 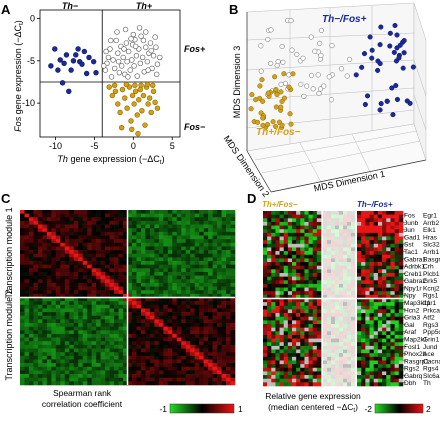 What do you see at coordinates (431, 361) in the screenshot?
I see `gene-label: Cacna1d` at bounding box center [431, 361].